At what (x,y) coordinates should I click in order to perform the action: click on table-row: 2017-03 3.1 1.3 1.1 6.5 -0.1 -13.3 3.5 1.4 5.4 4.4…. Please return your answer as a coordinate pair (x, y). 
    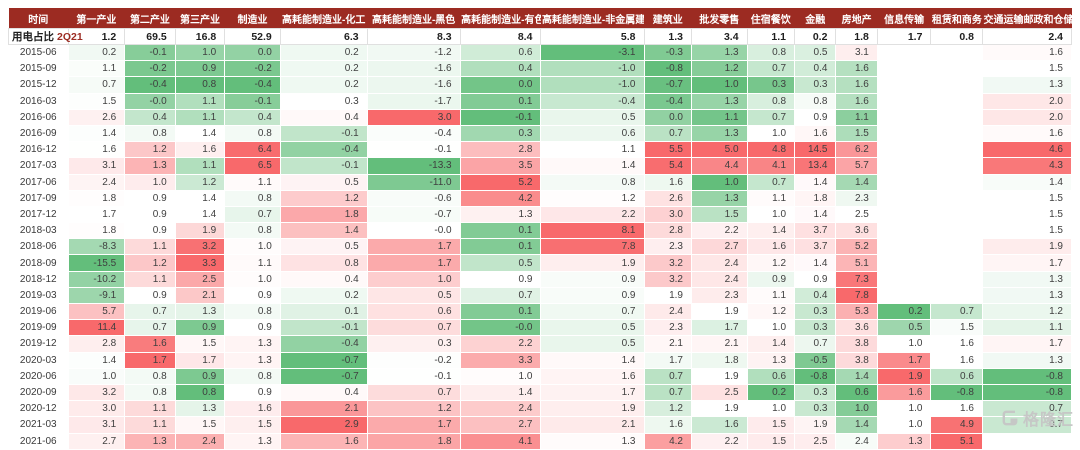
    Looking at the image, I should click on (540, 166).